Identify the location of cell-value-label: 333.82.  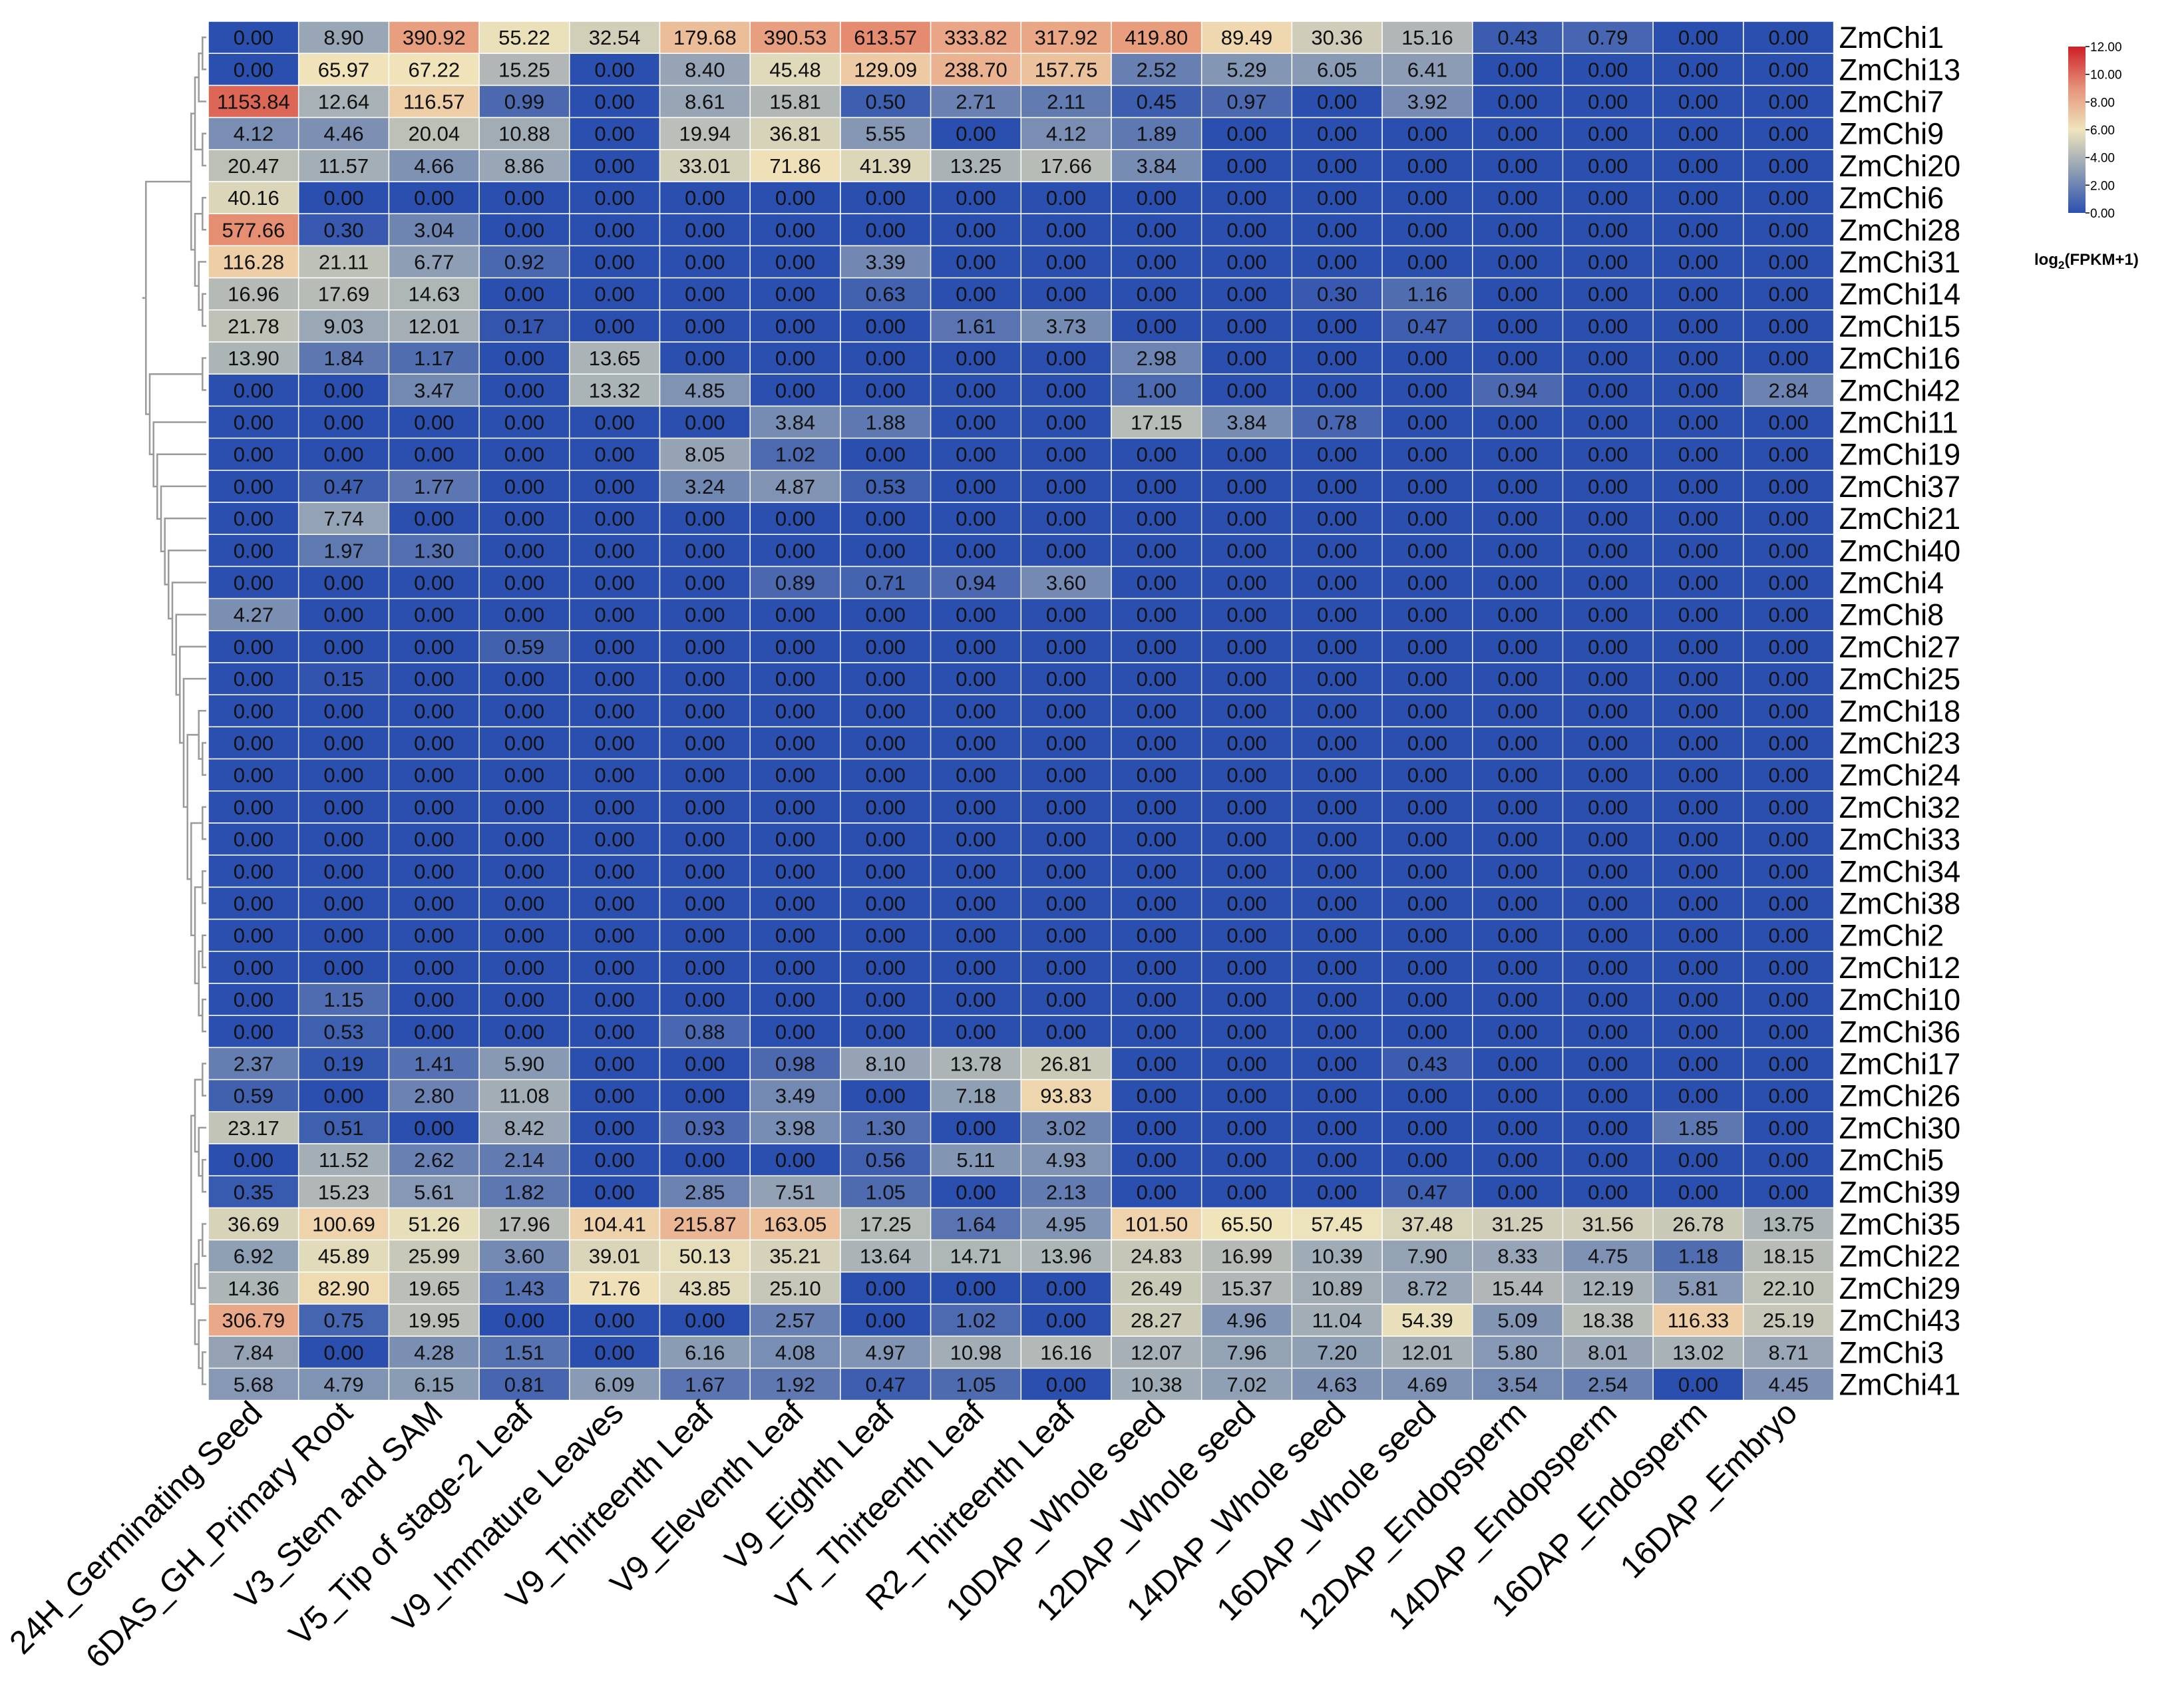
(975, 37).